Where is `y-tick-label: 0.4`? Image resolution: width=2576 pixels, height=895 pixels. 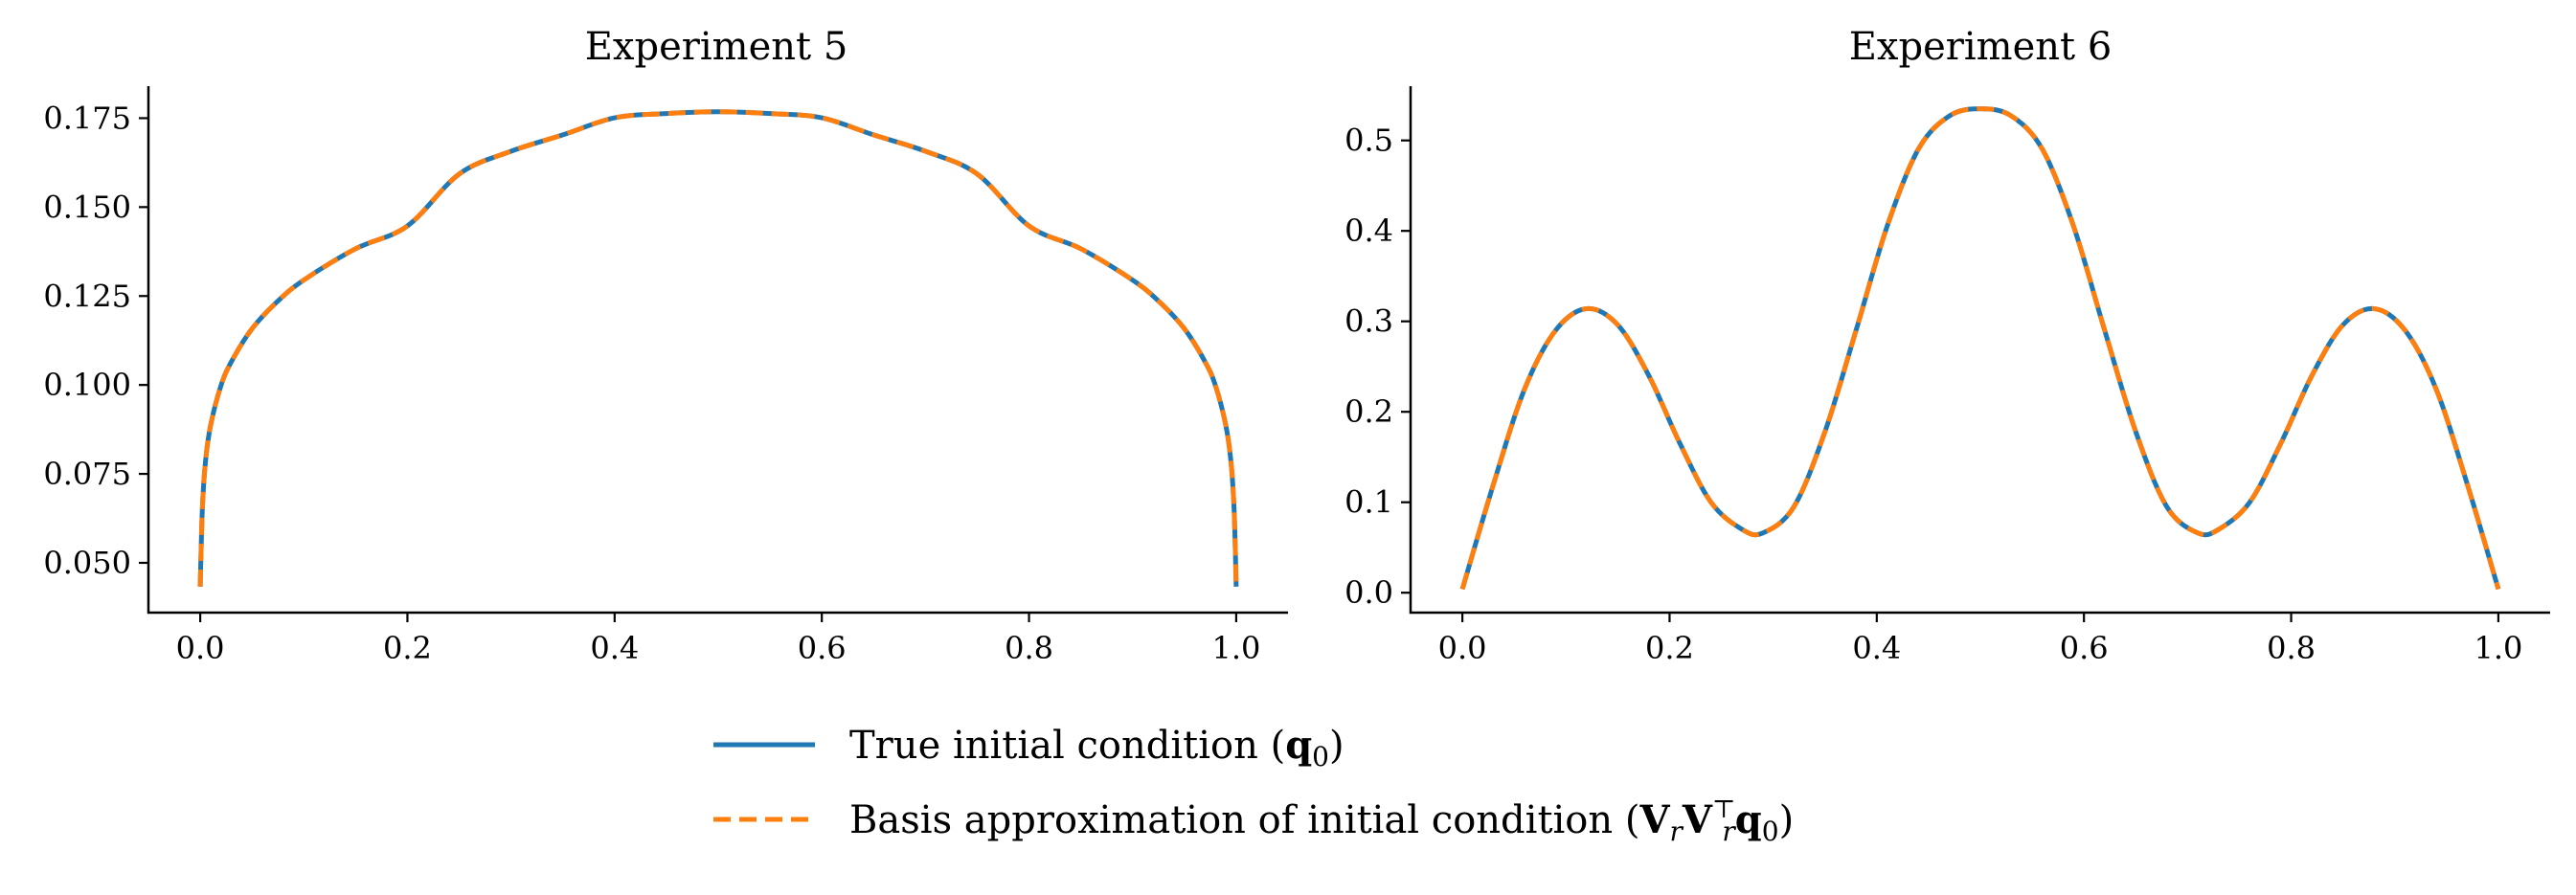 y-tick-label: 0.4 is located at coordinates (1368, 231).